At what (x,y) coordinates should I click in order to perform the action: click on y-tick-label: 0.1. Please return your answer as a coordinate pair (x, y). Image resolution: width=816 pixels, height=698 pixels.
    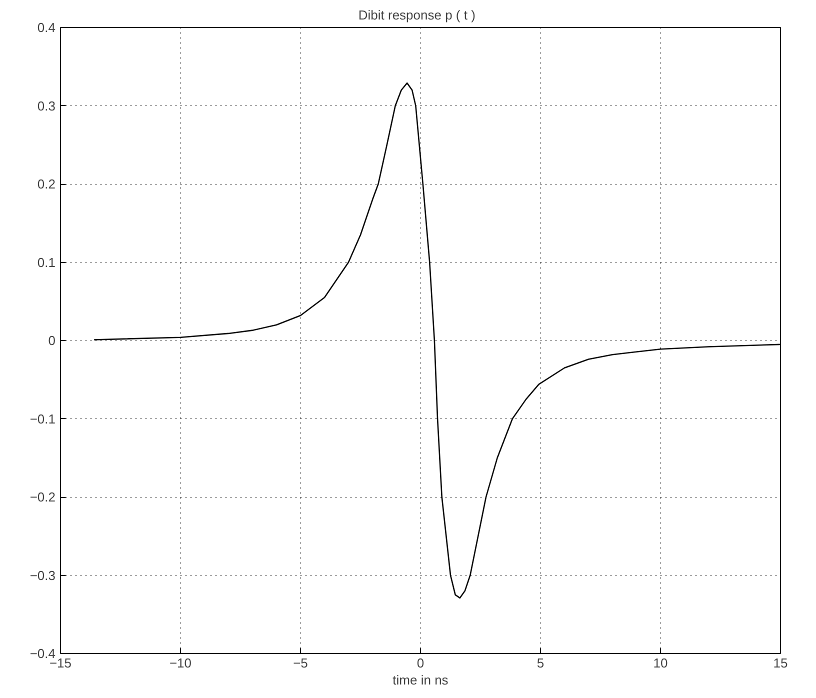
    Looking at the image, I should click on (46, 262).